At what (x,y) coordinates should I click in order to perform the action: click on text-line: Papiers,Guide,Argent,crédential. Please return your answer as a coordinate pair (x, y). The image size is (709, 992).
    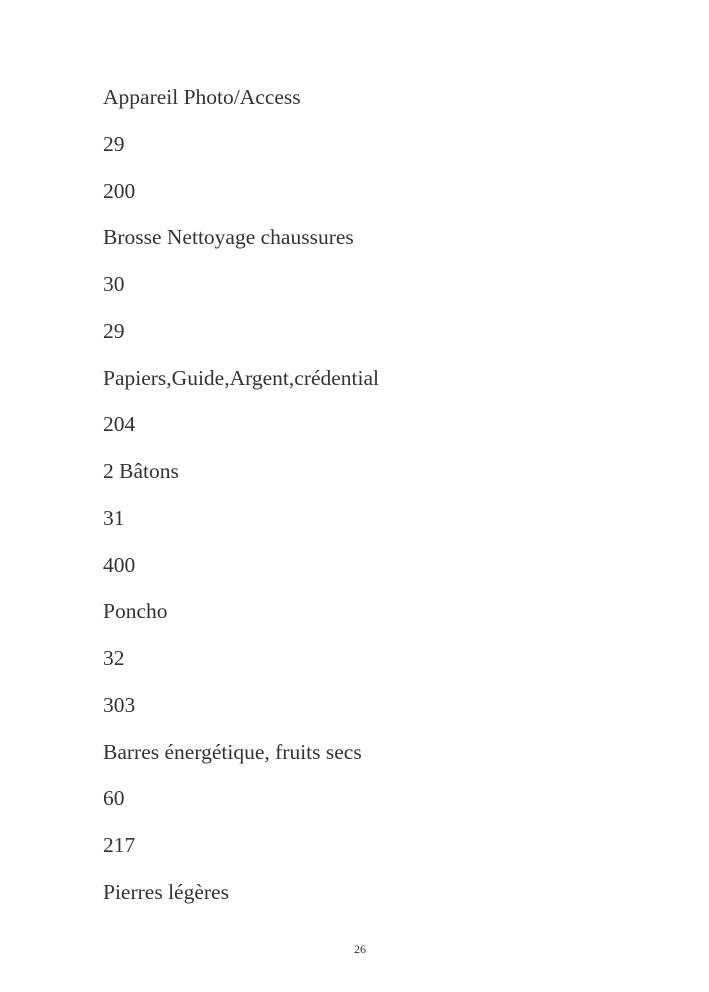
    Looking at the image, I should click on (241, 377).